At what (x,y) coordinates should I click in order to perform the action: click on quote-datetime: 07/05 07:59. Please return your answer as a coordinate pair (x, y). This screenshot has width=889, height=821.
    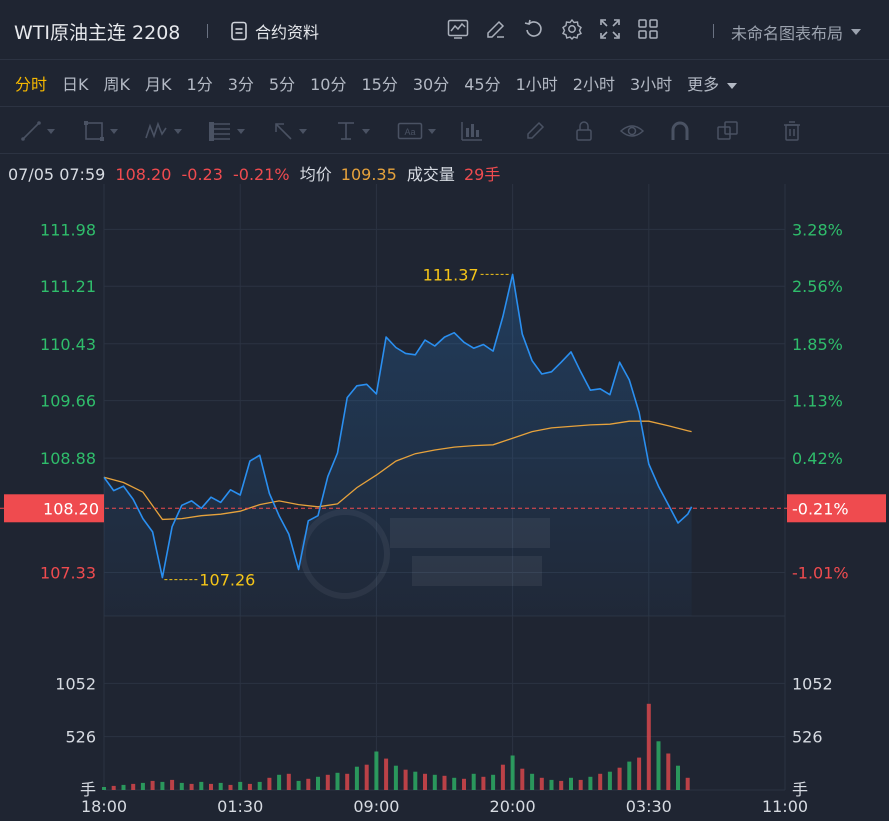
    Looking at the image, I should click on (57, 174).